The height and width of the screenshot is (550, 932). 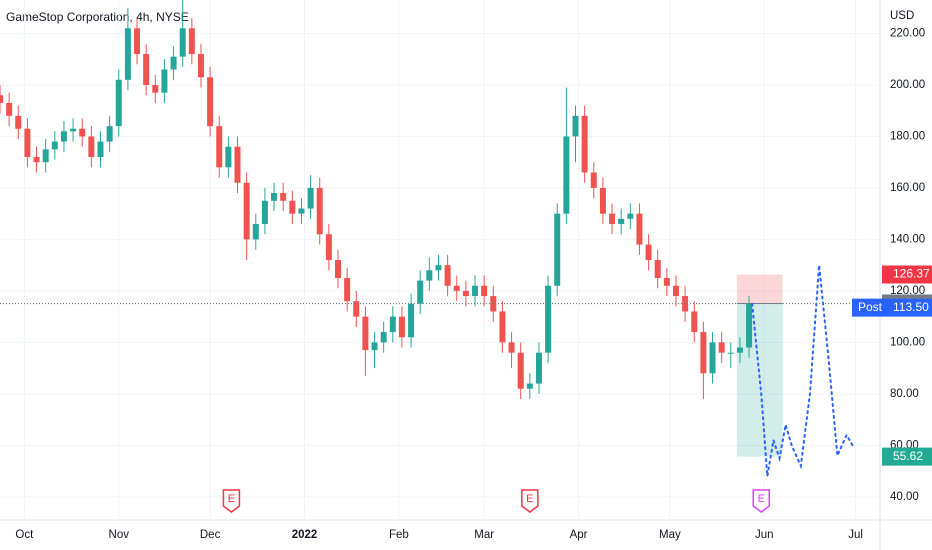 What do you see at coordinates (759, 380) in the screenshot?
I see `target-zone` at bounding box center [759, 380].